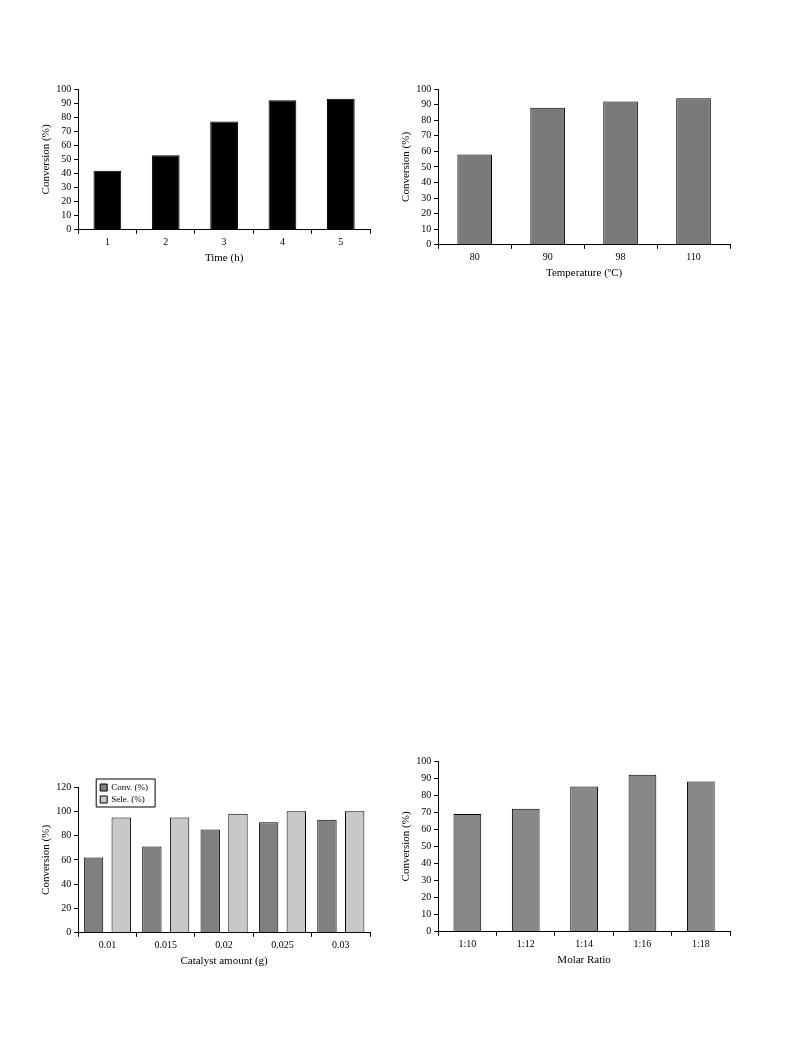 This screenshot has width=793, height=1059. I want to click on x-tick-label: 0.015, so click(165, 945).